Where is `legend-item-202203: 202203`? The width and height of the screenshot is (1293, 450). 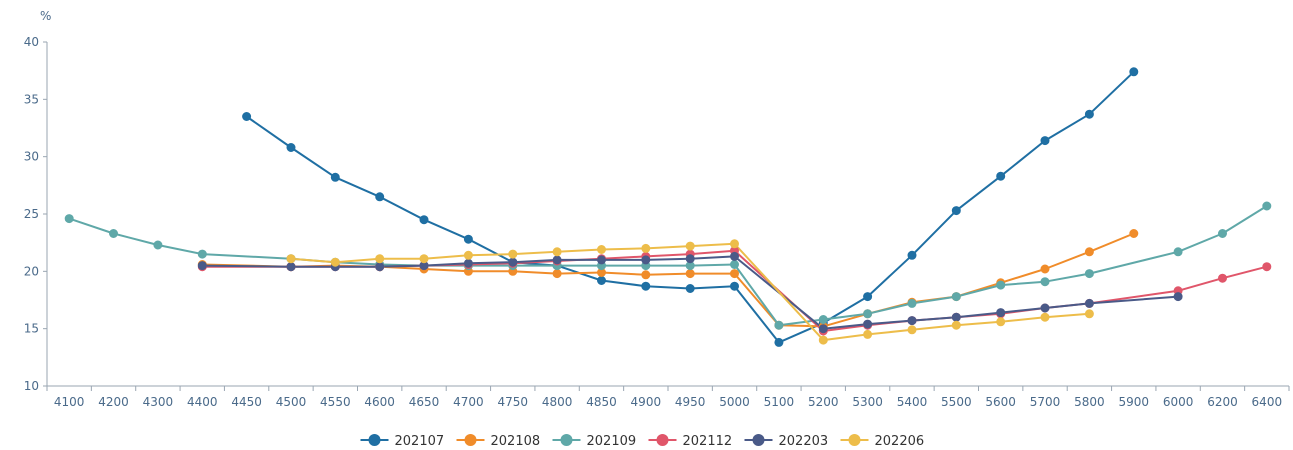 legend-item-202203: 202203 is located at coordinates (786, 441).